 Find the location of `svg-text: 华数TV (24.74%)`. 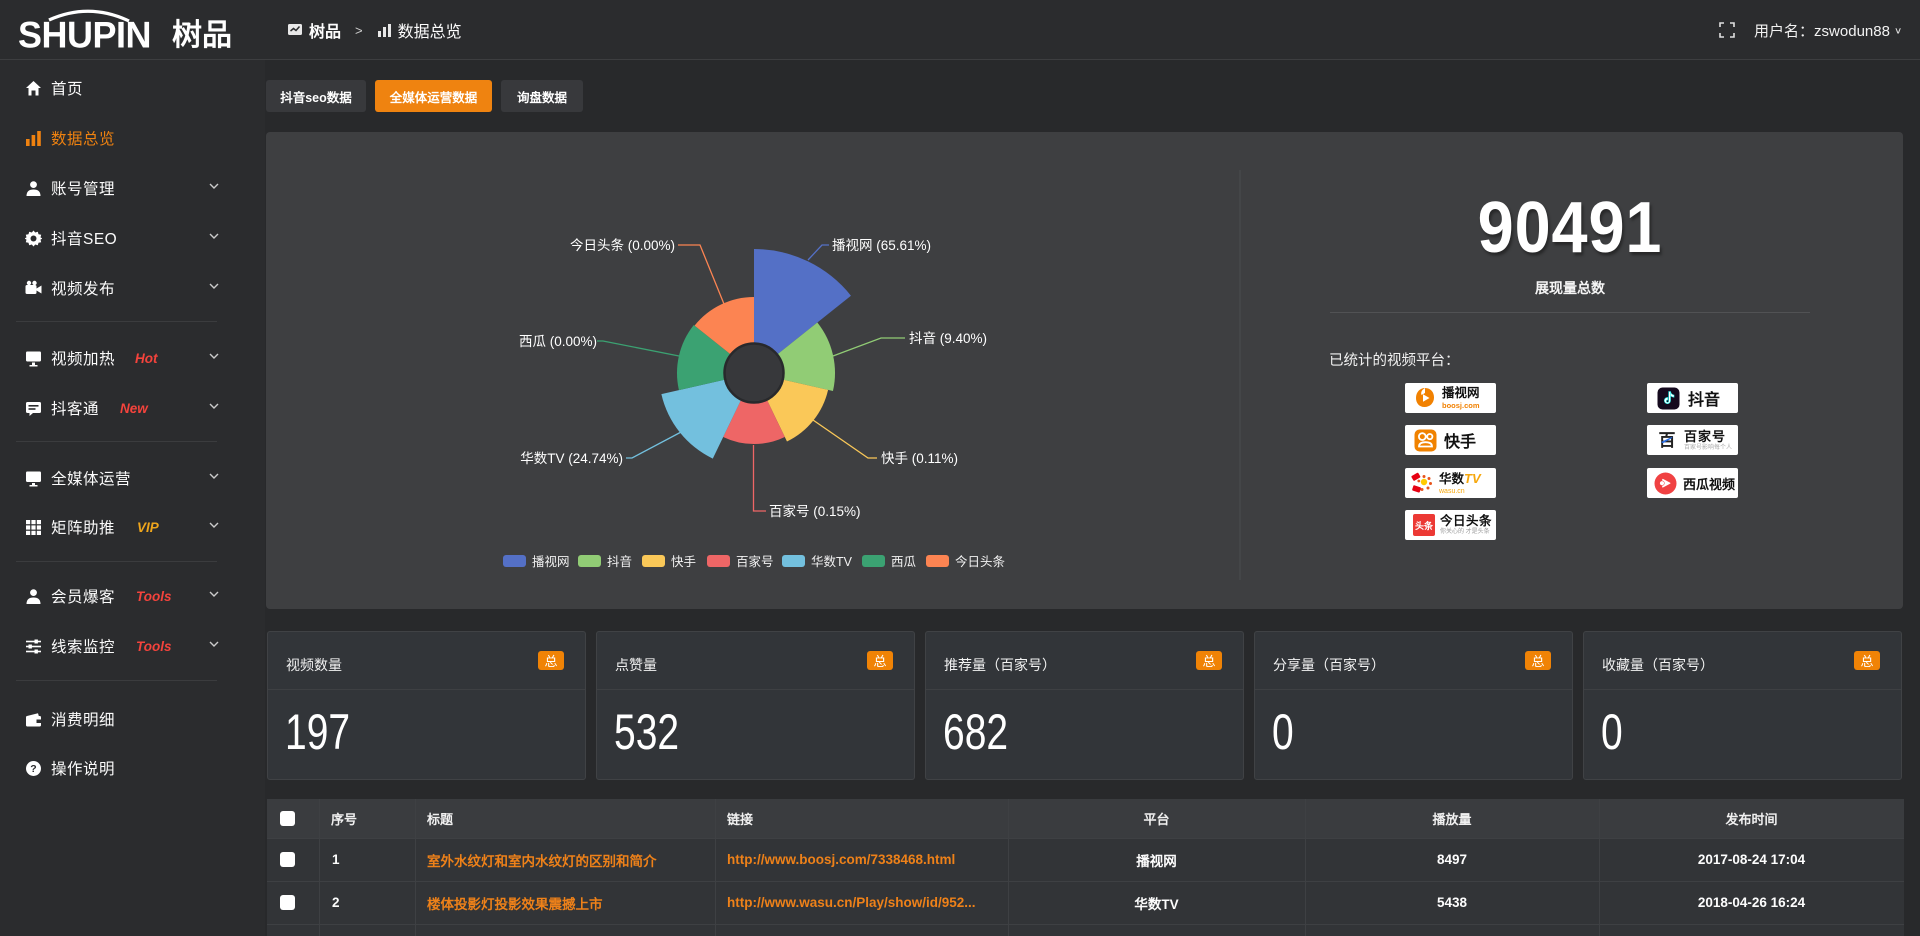

svg-text: 华数TV (24.74%) is located at coordinates (571, 458).